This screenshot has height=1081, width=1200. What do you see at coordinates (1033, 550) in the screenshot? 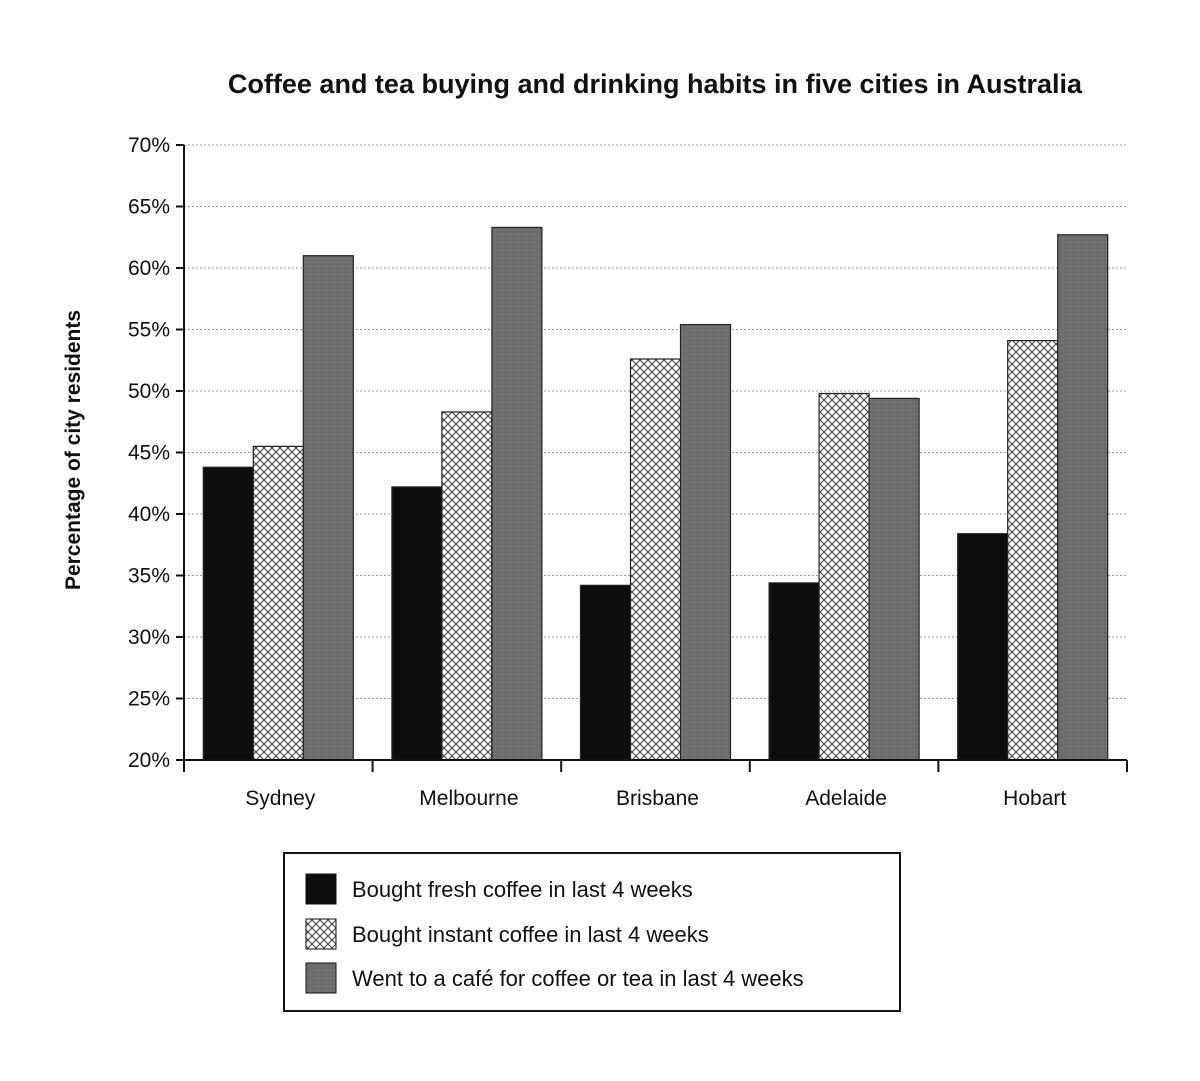
I see `bar-instant-coffee-hobart` at bounding box center [1033, 550].